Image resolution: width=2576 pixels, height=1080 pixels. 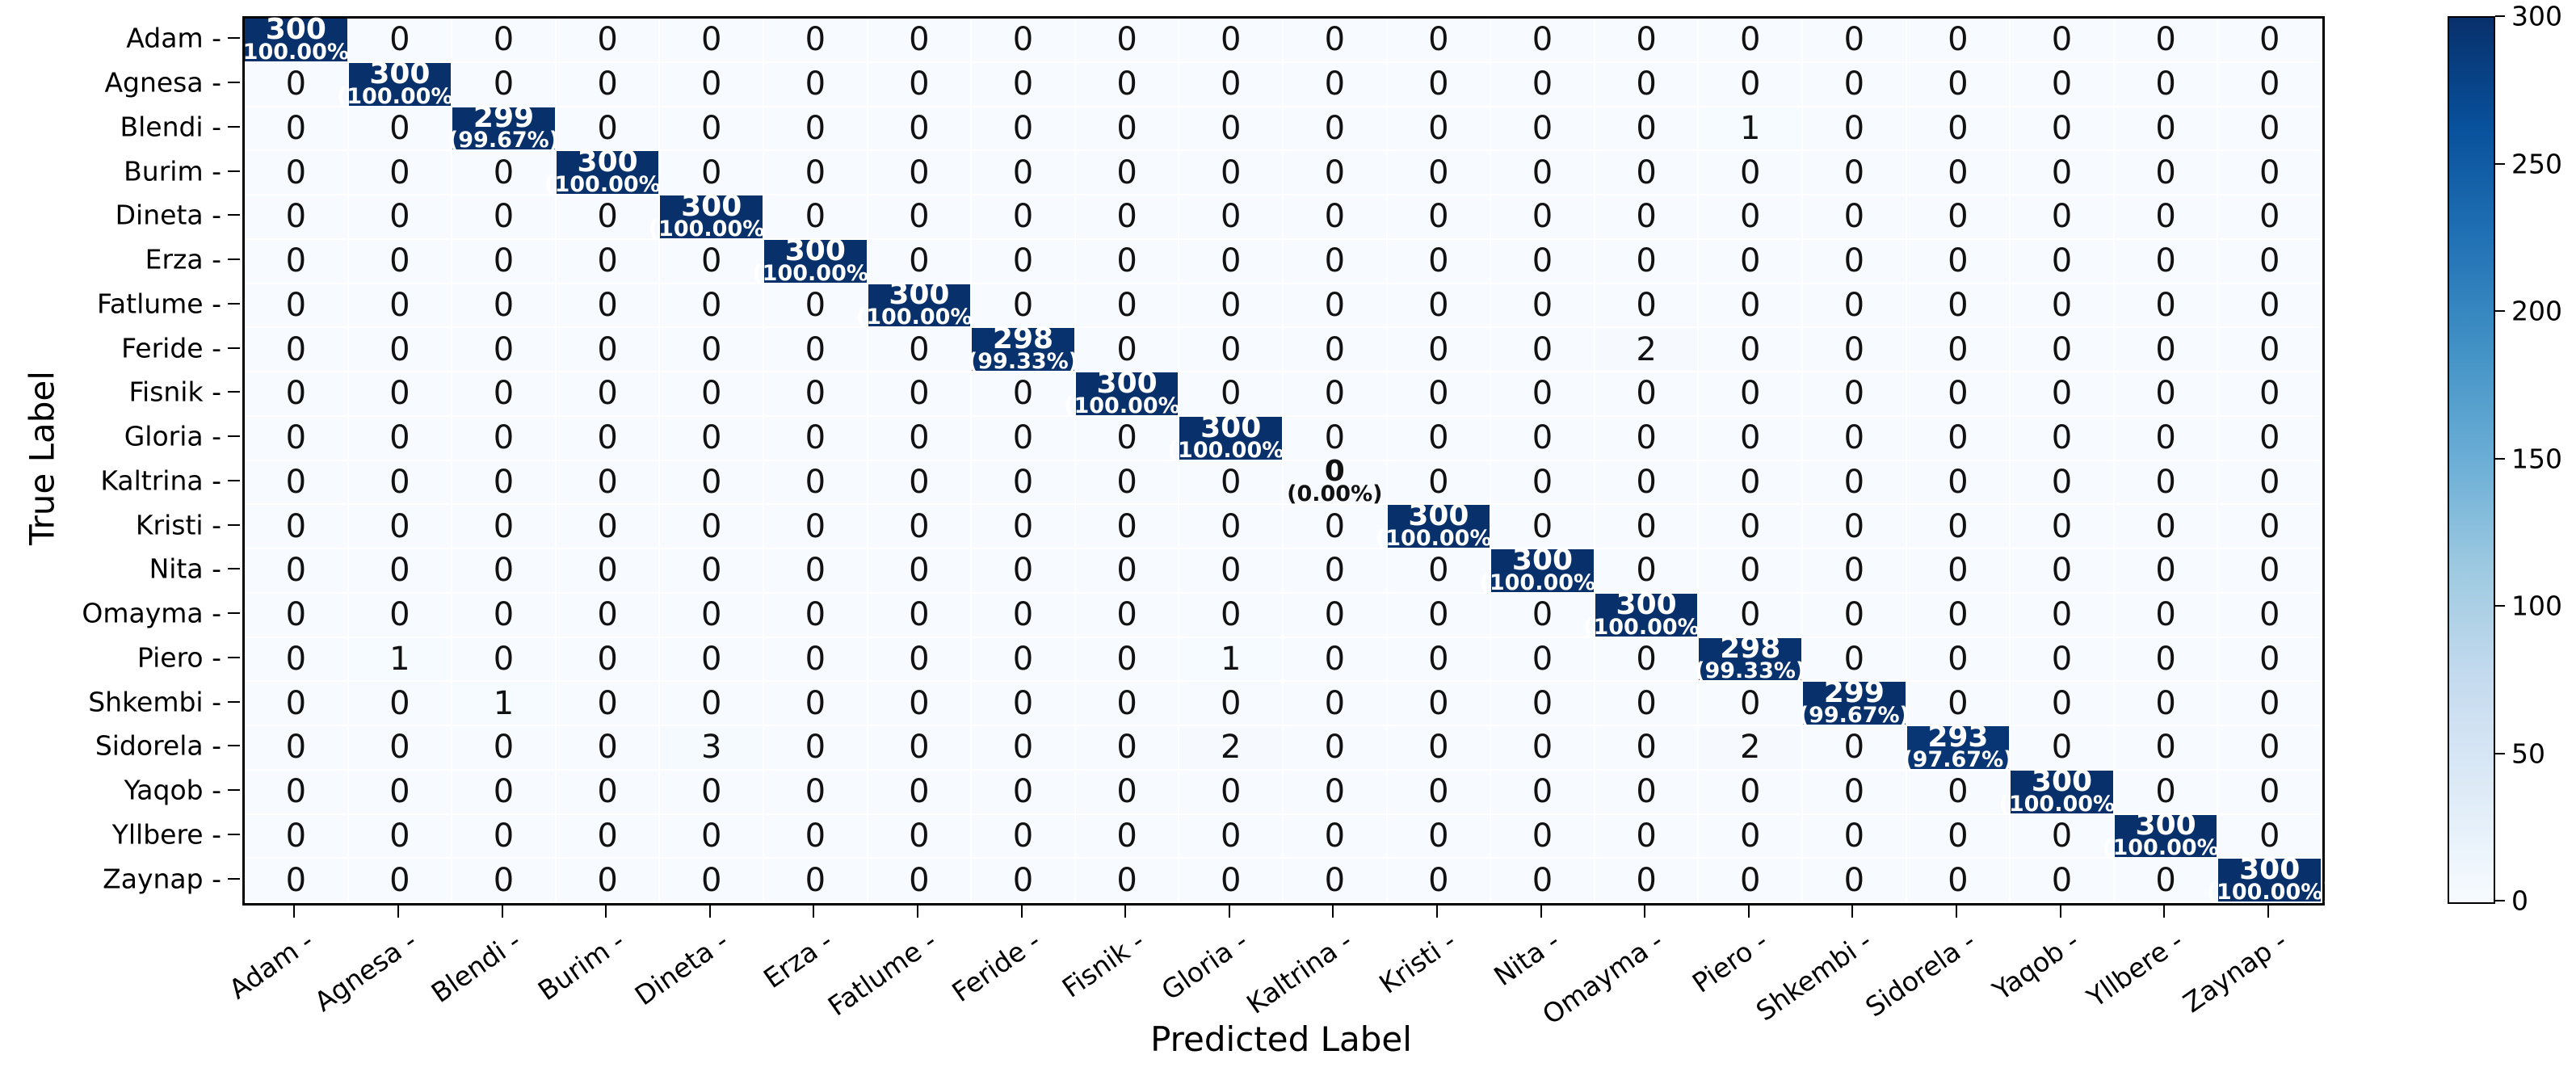 I want to click on x-tick-label: Kaltrina -, so click(x=1299, y=973).